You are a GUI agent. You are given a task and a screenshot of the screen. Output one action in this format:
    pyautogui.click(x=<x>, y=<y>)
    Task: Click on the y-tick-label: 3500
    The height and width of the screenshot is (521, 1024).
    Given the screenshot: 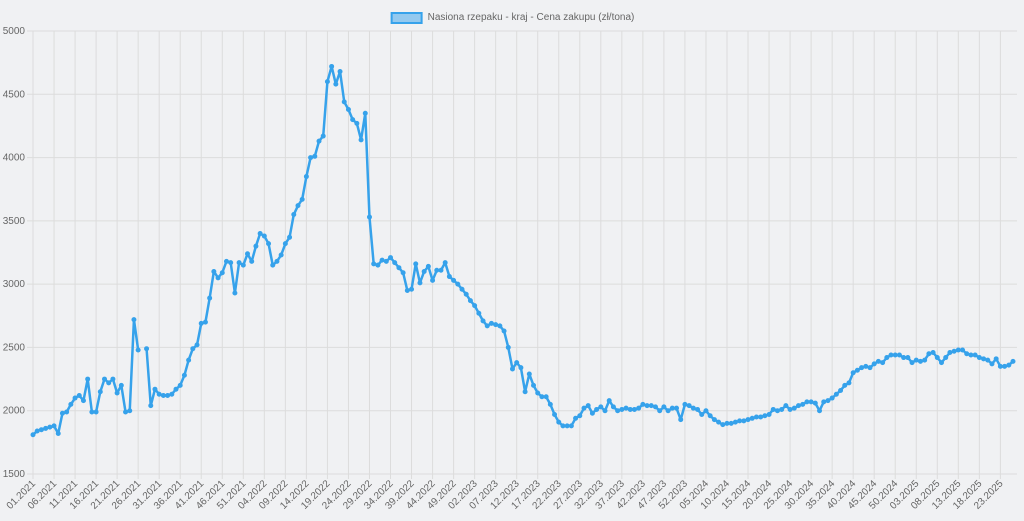 What is the action you would take?
    pyautogui.click(x=14, y=221)
    